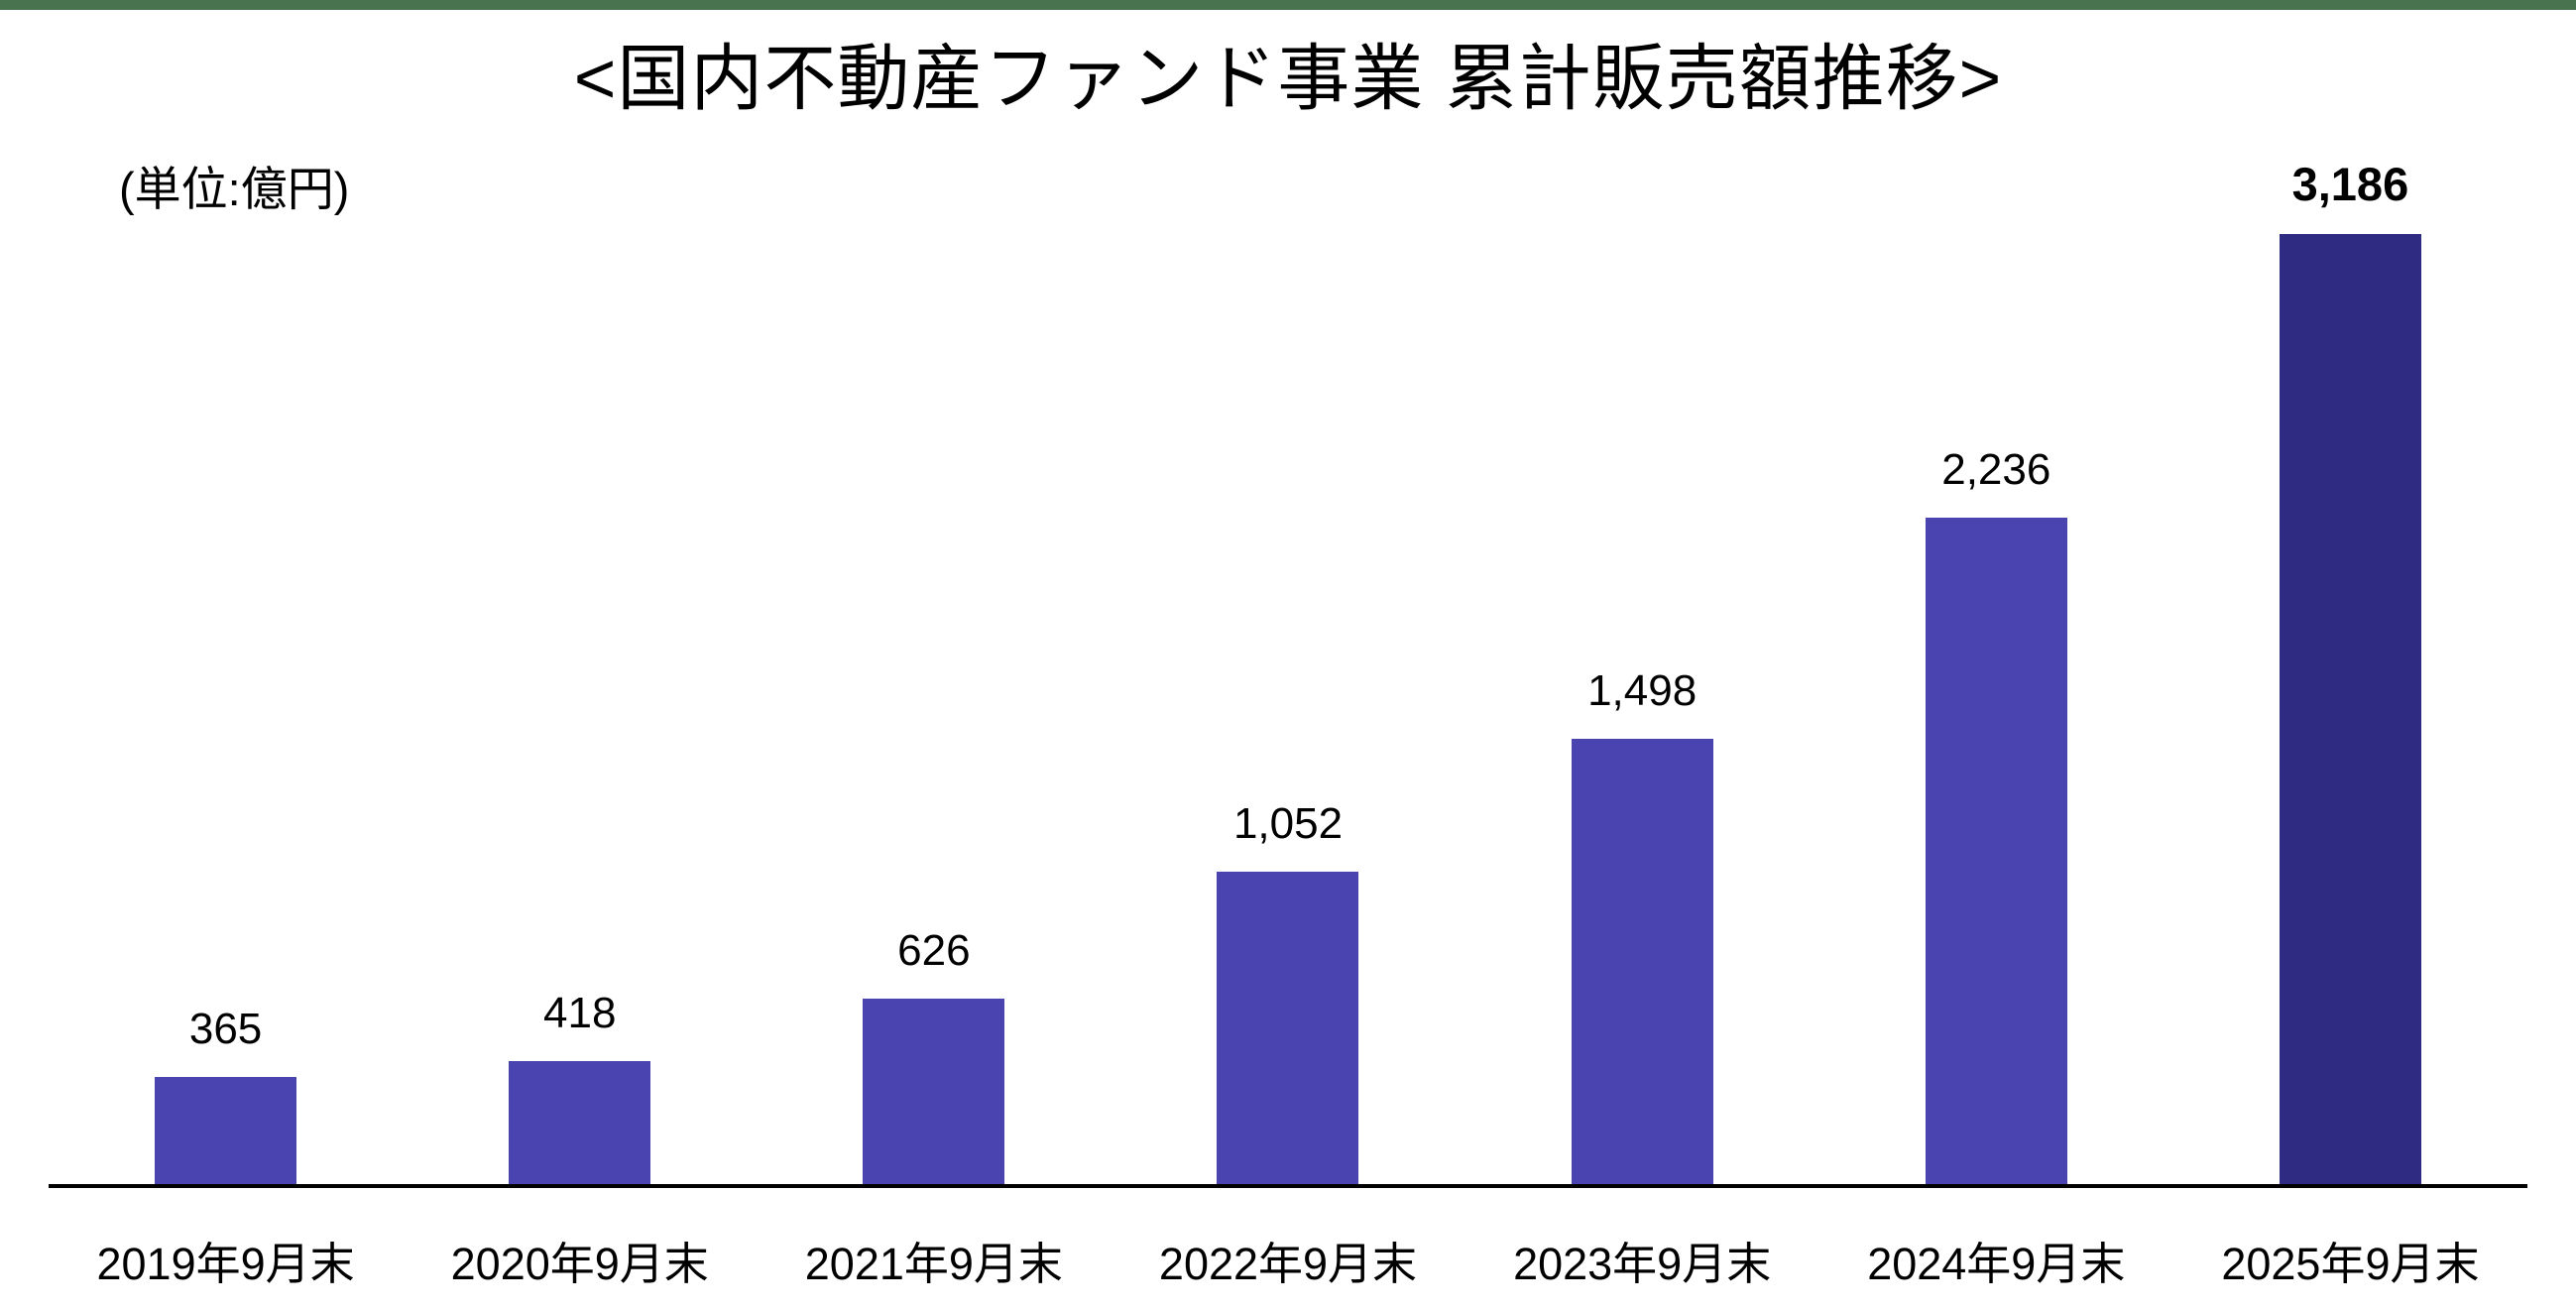 Image resolution: width=2576 pixels, height=1312 pixels. What do you see at coordinates (1287, 710) in the screenshot?
I see `bar-slot: 1,052` at bounding box center [1287, 710].